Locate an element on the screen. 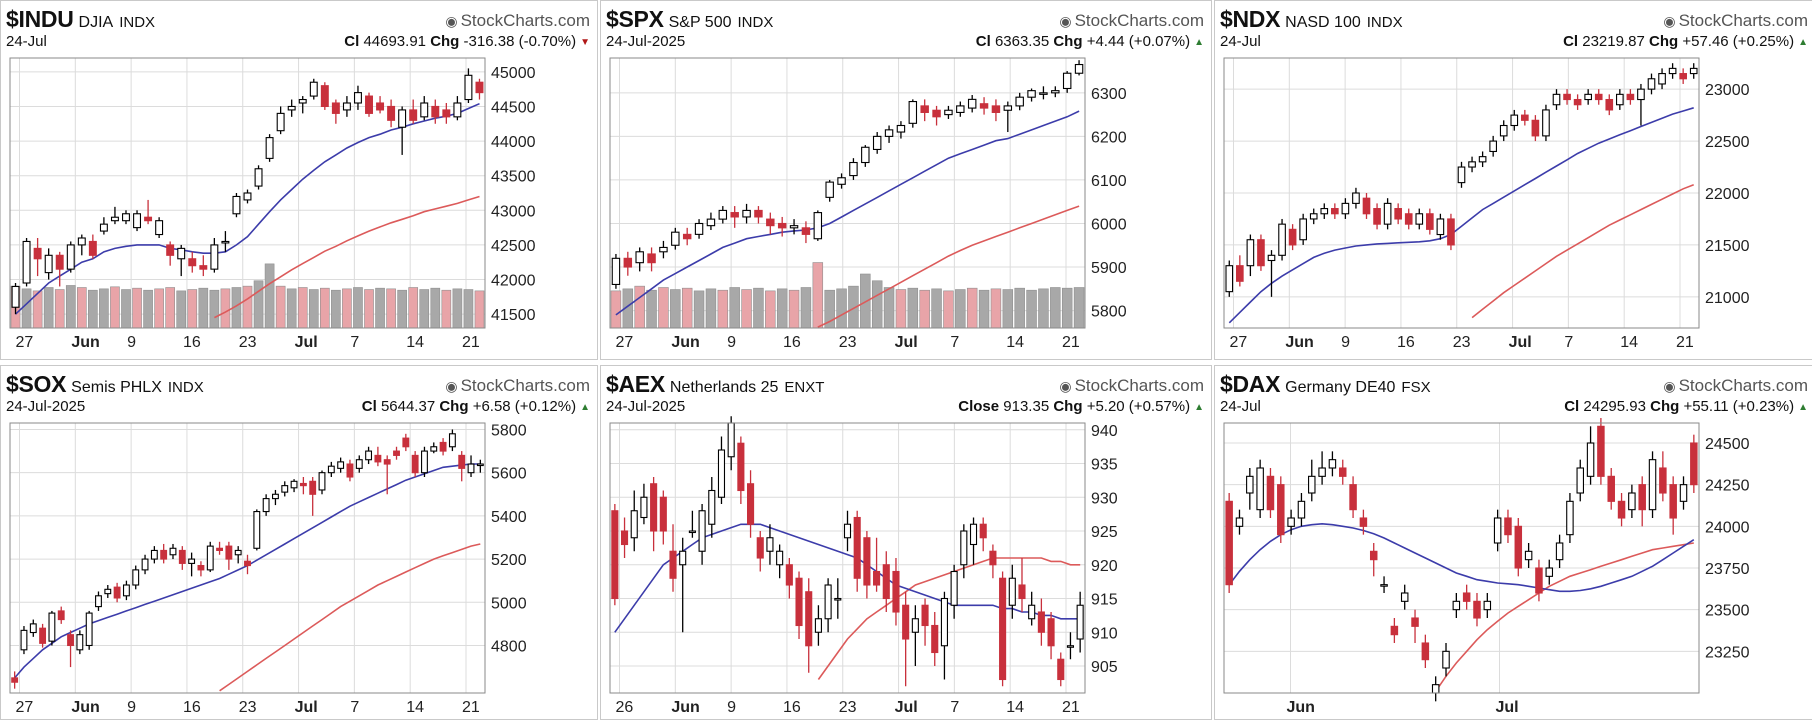 Image resolution: width=1812 pixels, height=720 pixels. ticker-symbol: $INDU is located at coordinates (40, 19).